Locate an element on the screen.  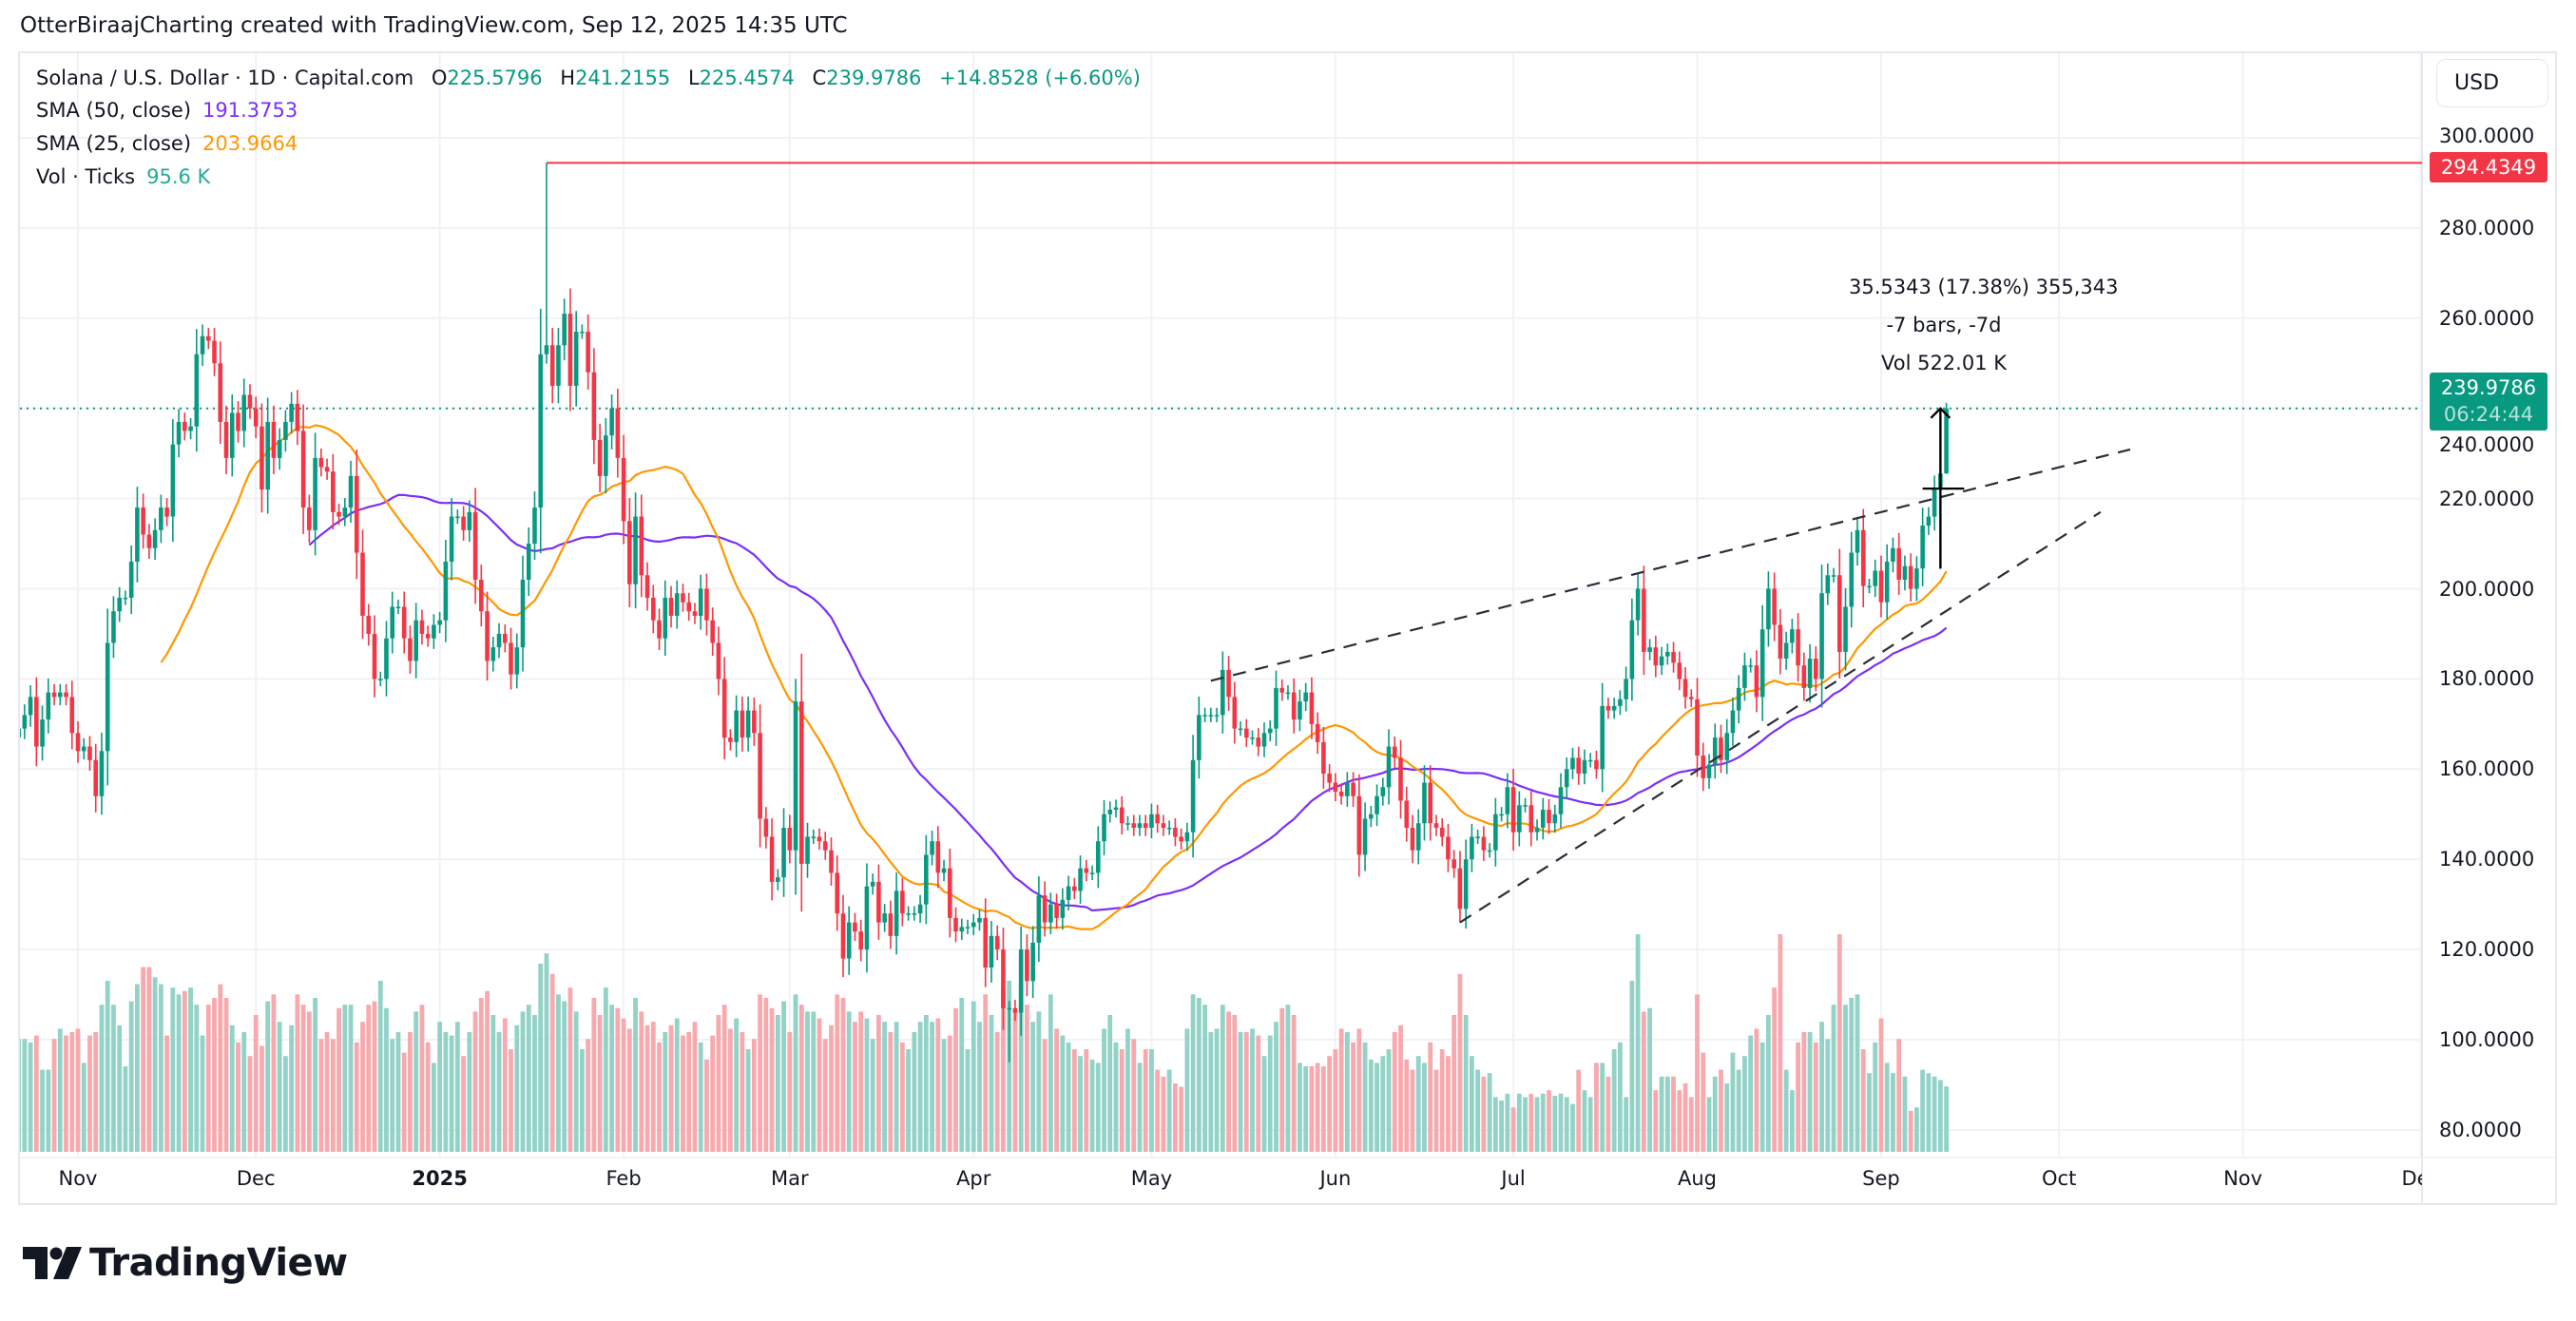
legend-open-label: O is located at coordinates (439, 78).